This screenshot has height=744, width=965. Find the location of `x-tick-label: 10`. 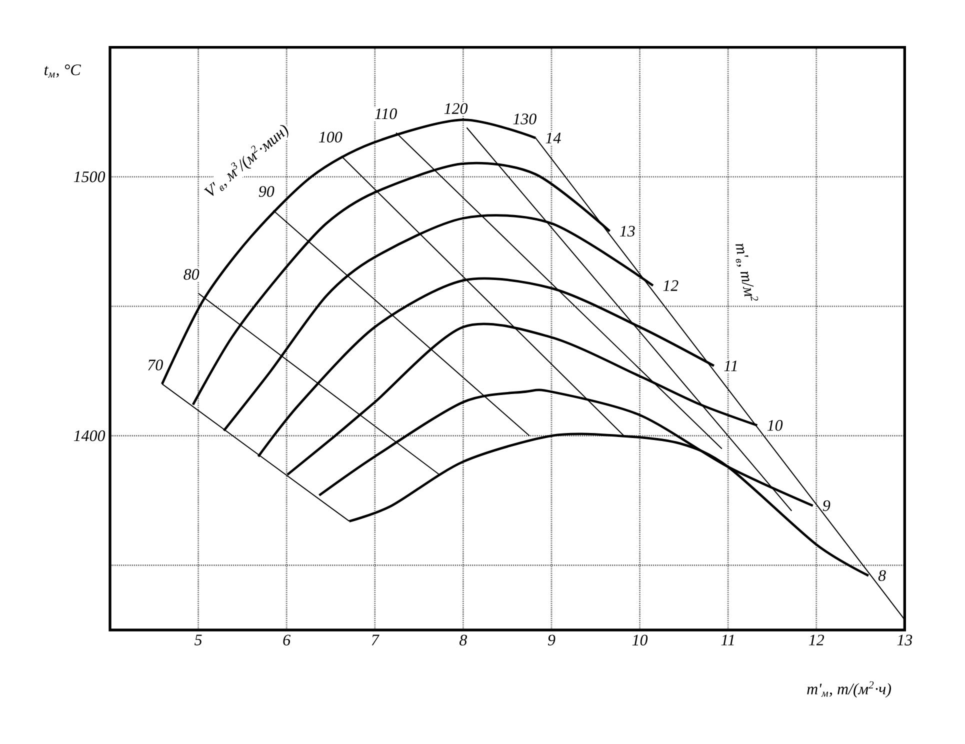

x-tick-label: 10 is located at coordinates (640, 640).